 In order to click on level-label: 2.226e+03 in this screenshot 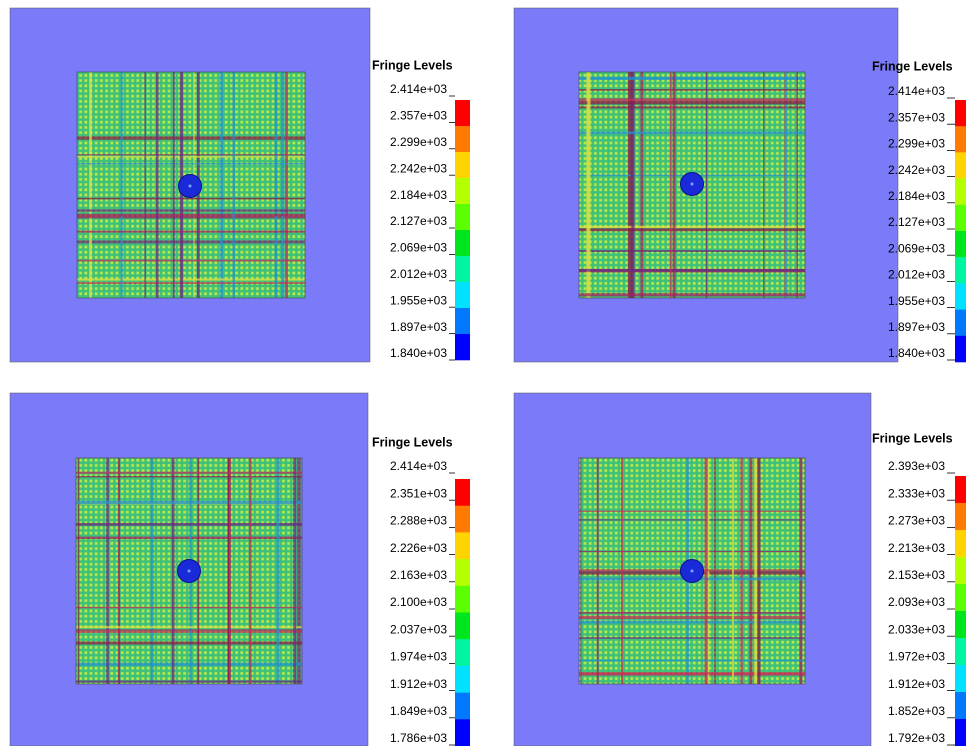, I will do `click(418, 548)`.